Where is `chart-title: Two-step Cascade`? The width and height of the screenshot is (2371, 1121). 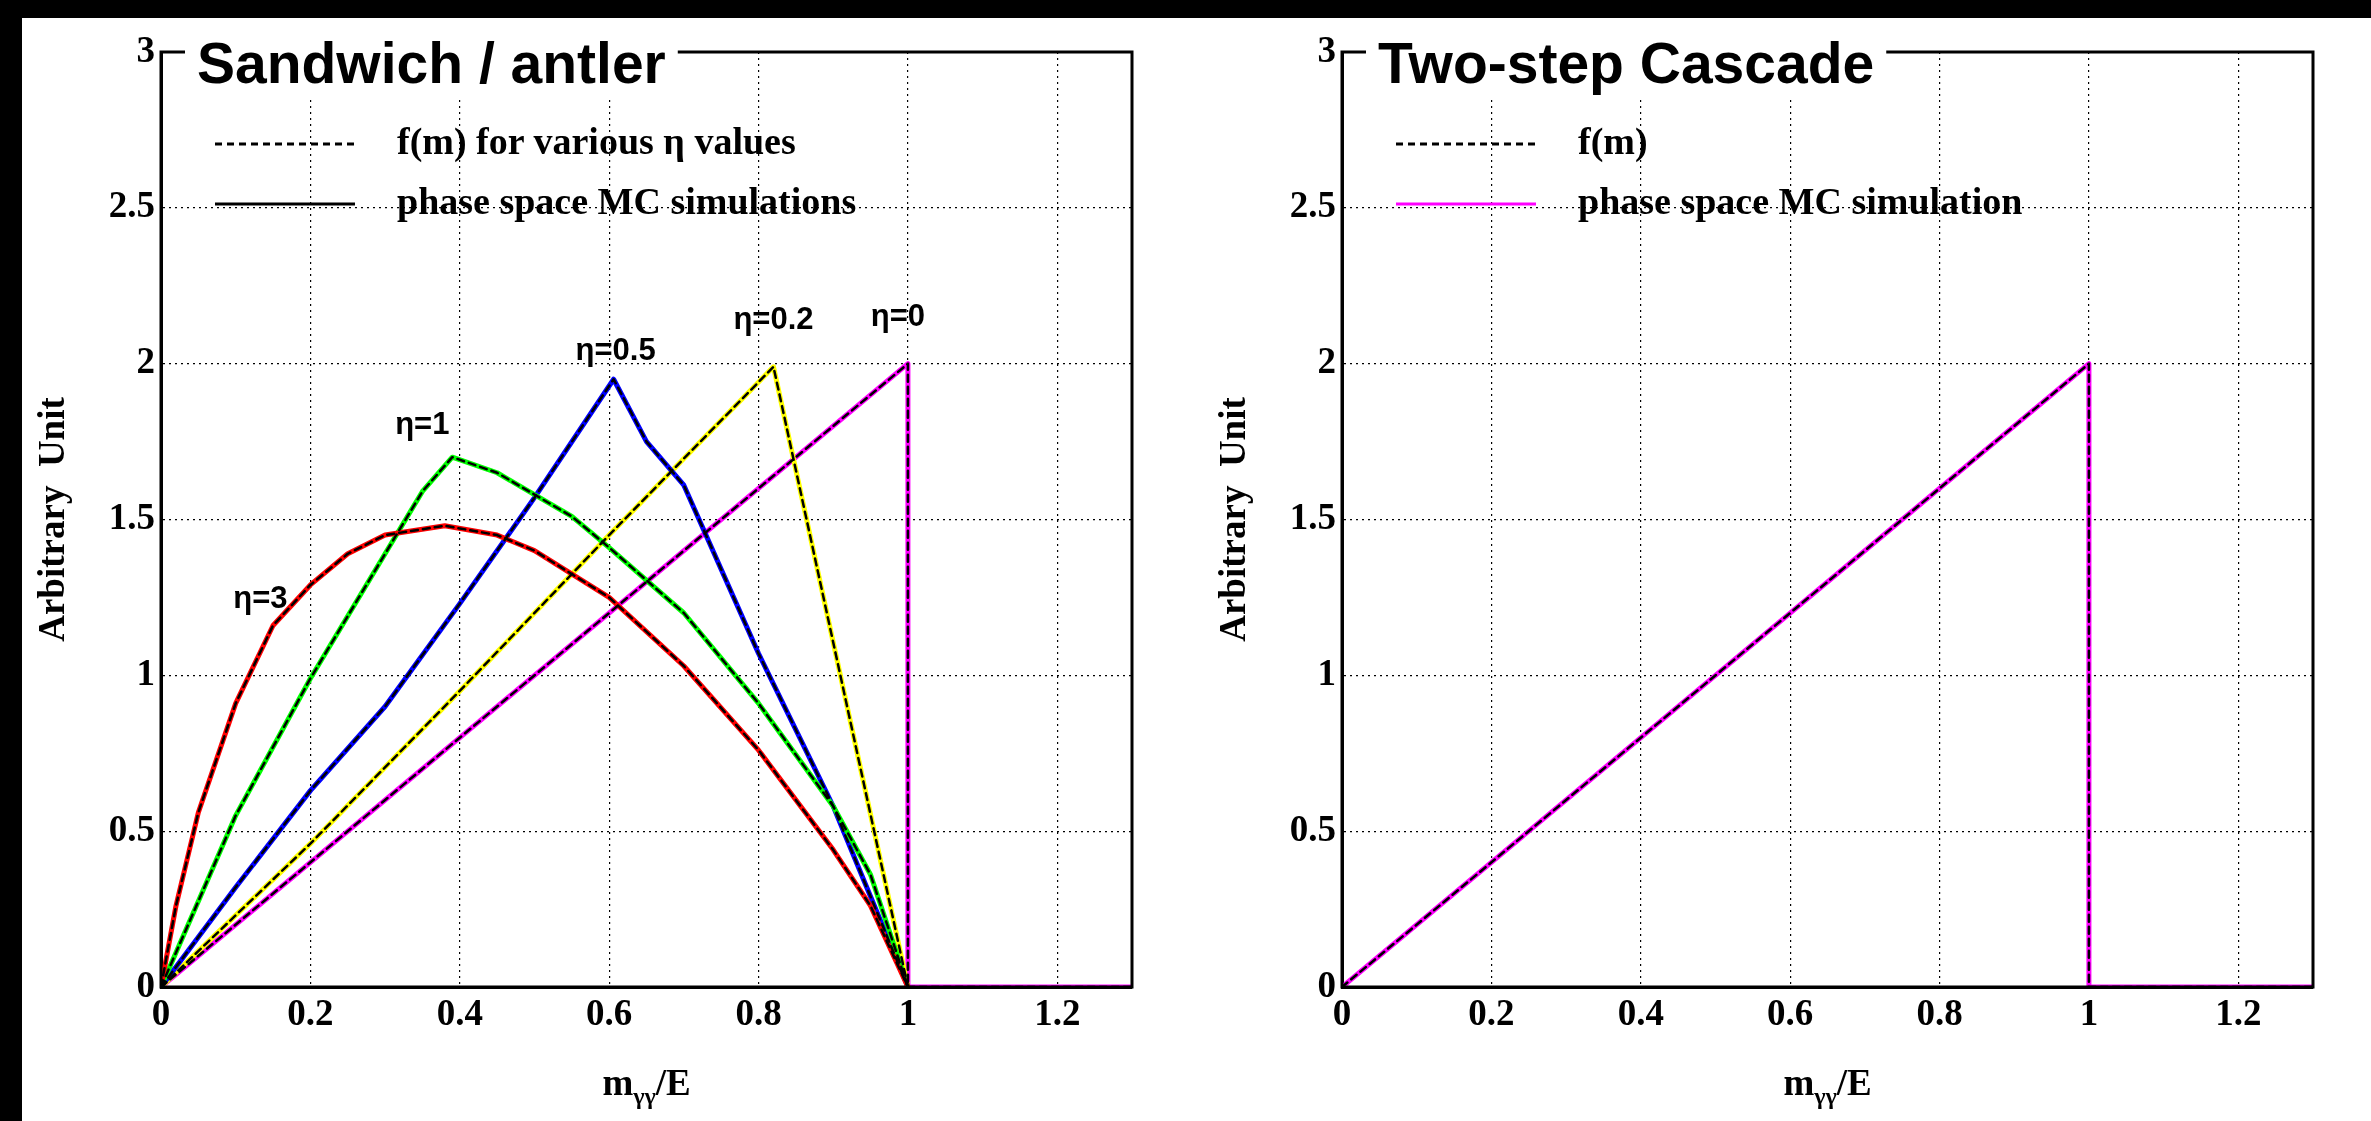
chart-title: Two-step Cascade is located at coordinates (1626, 63).